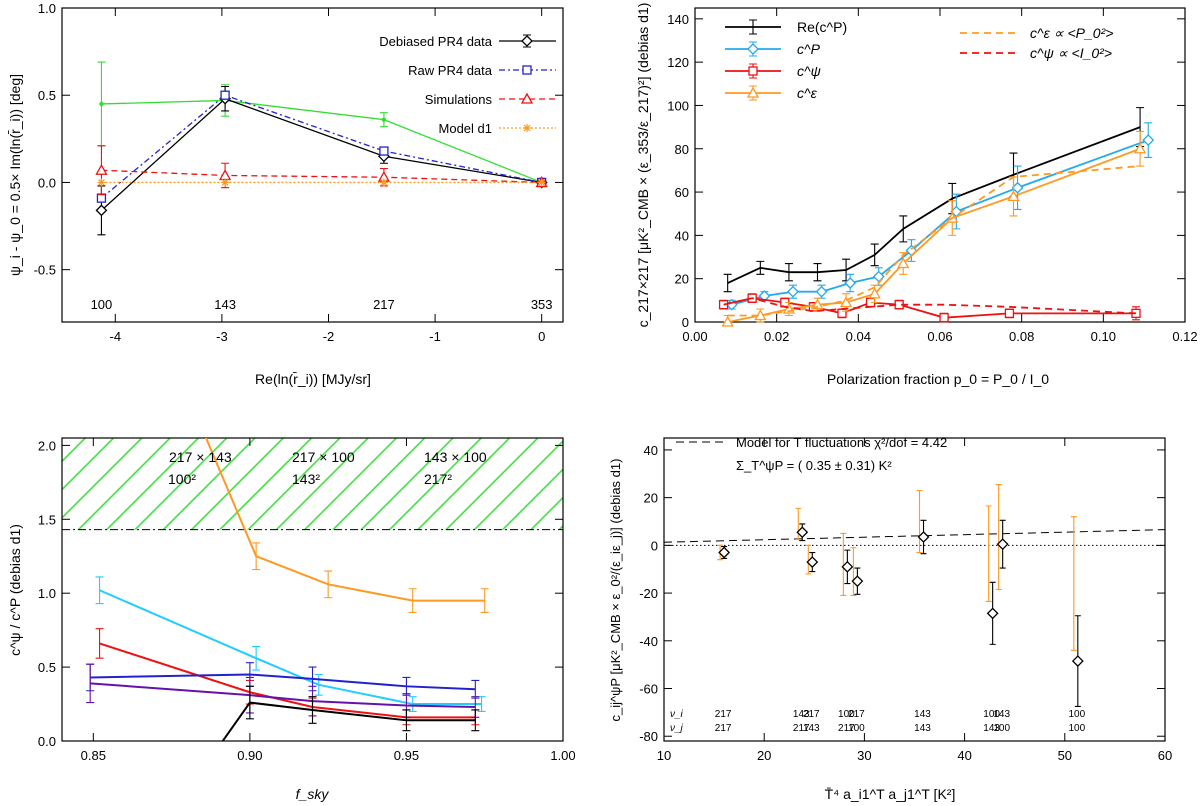 The width and height of the screenshot is (1200, 806). Describe the element at coordinates (682, 279) in the screenshot. I see `p2-ytick-label: 20` at that location.